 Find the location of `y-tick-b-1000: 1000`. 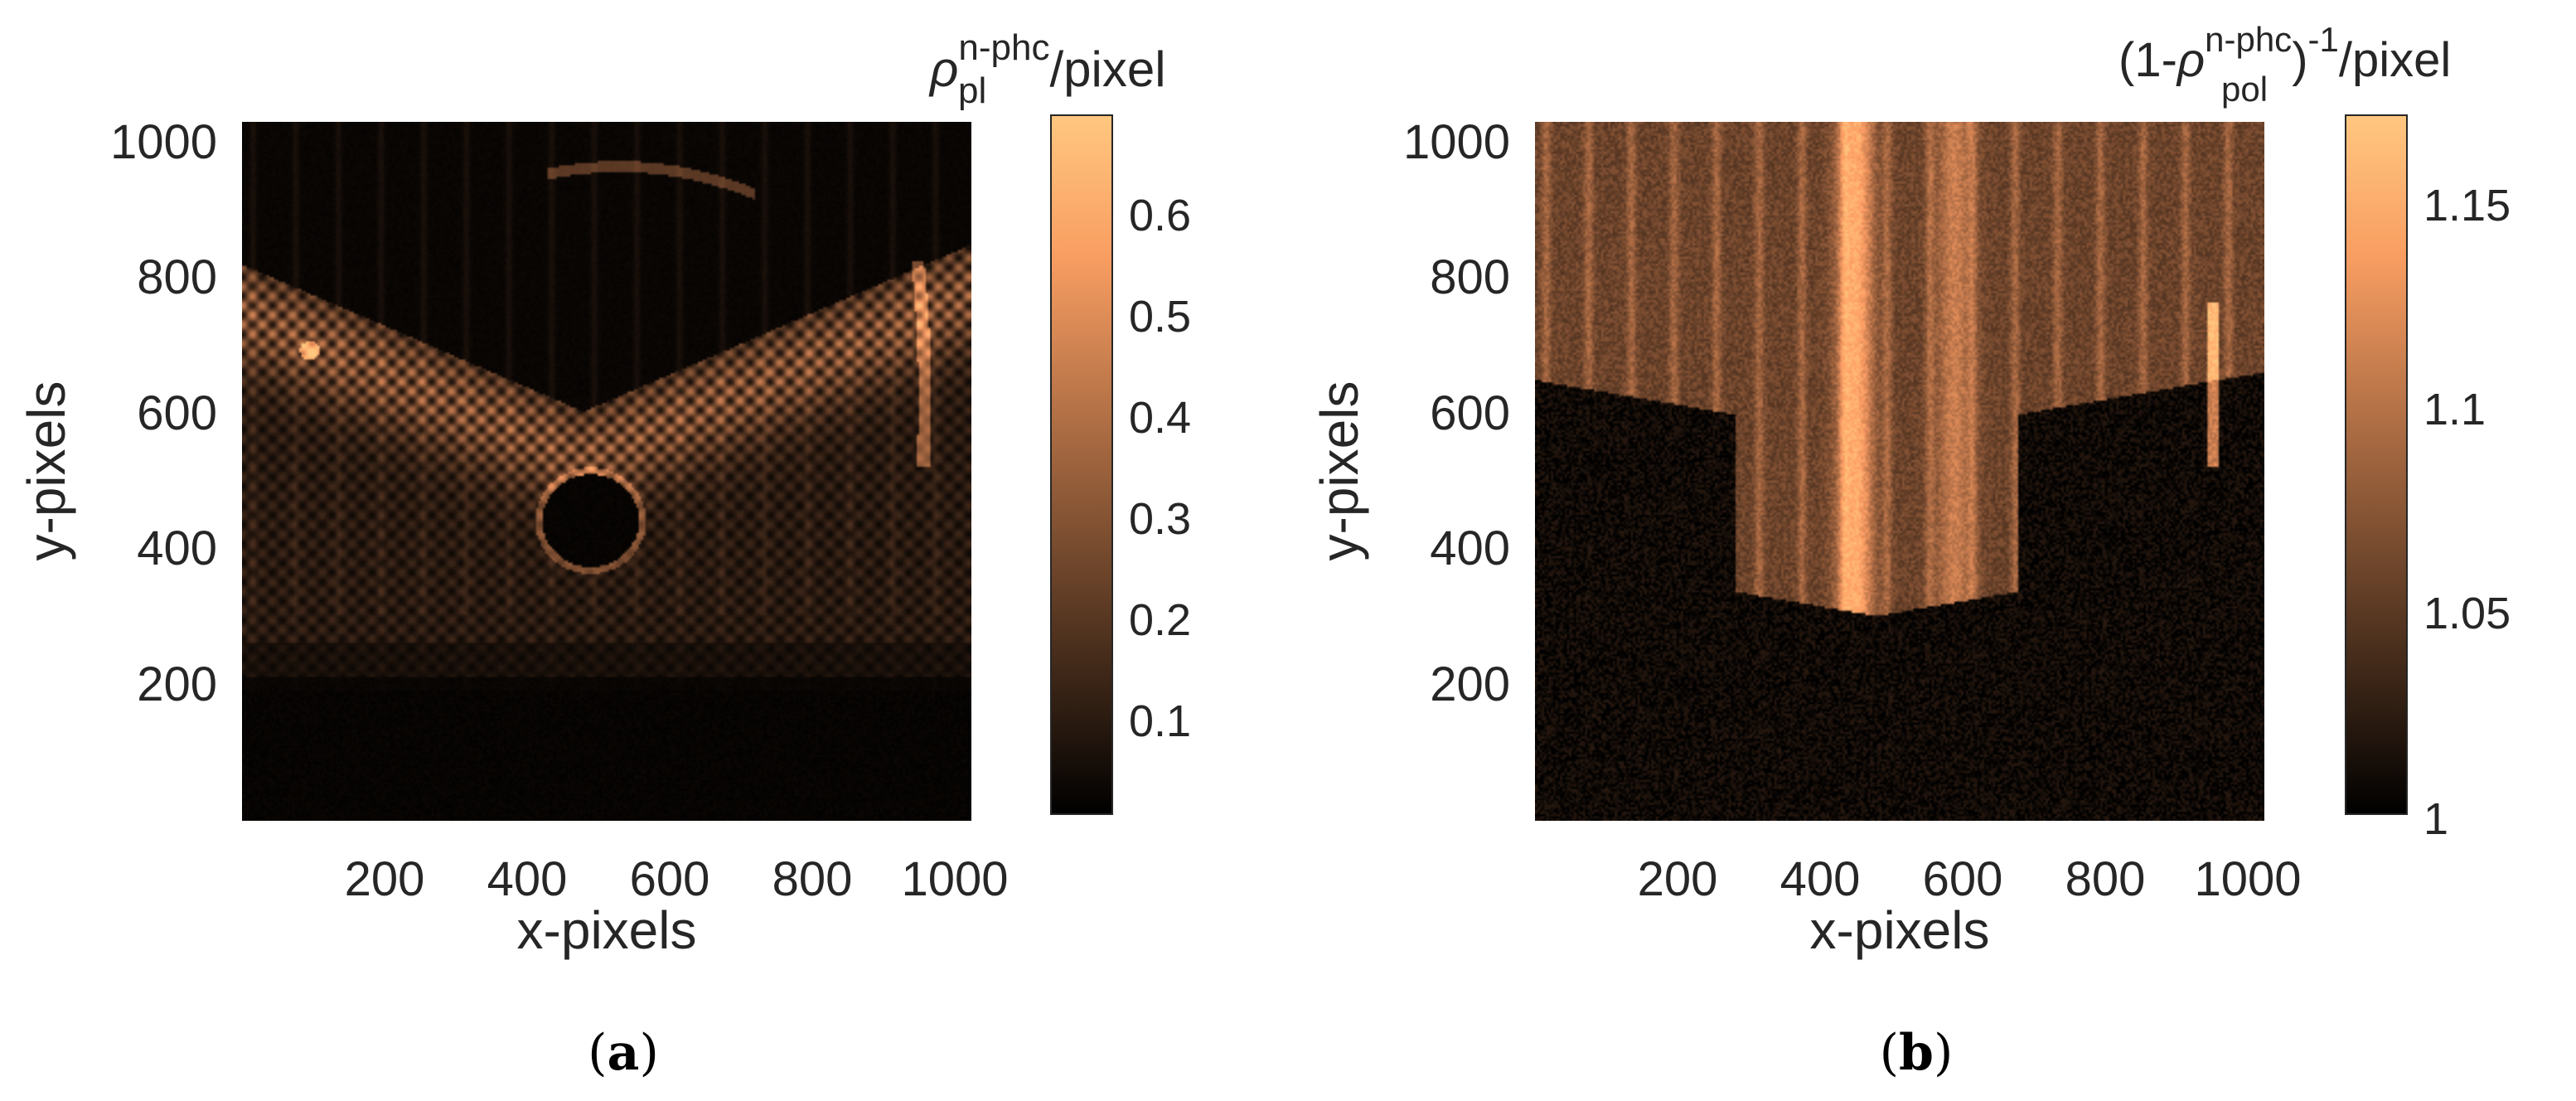

y-tick-b-1000: 1000 is located at coordinates (1456, 142).